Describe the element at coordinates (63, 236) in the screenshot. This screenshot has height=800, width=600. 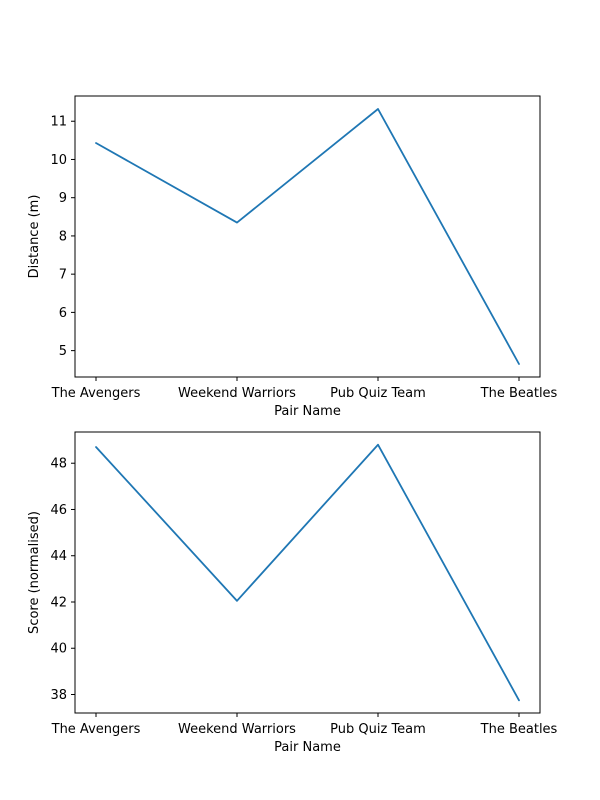
I see `y-tick-label: 8` at that location.